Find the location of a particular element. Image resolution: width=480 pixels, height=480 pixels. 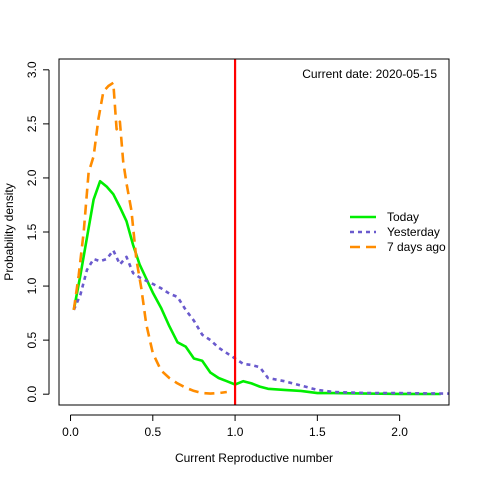

y-axis-title: Probability density is located at coordinates (9, 231).